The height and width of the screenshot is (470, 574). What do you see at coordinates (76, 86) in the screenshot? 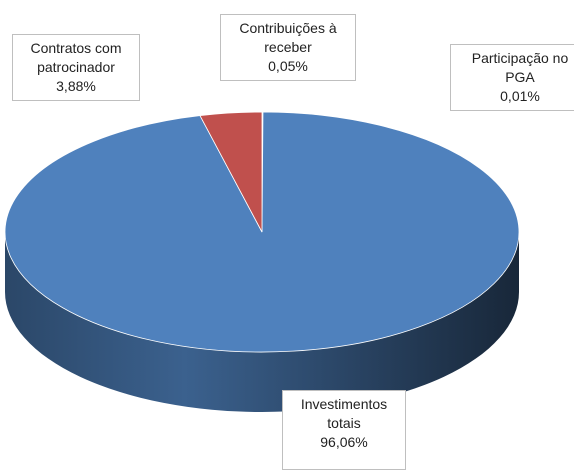
I see `slice-value-label: 3,88%` at bounding box center [76, 86].